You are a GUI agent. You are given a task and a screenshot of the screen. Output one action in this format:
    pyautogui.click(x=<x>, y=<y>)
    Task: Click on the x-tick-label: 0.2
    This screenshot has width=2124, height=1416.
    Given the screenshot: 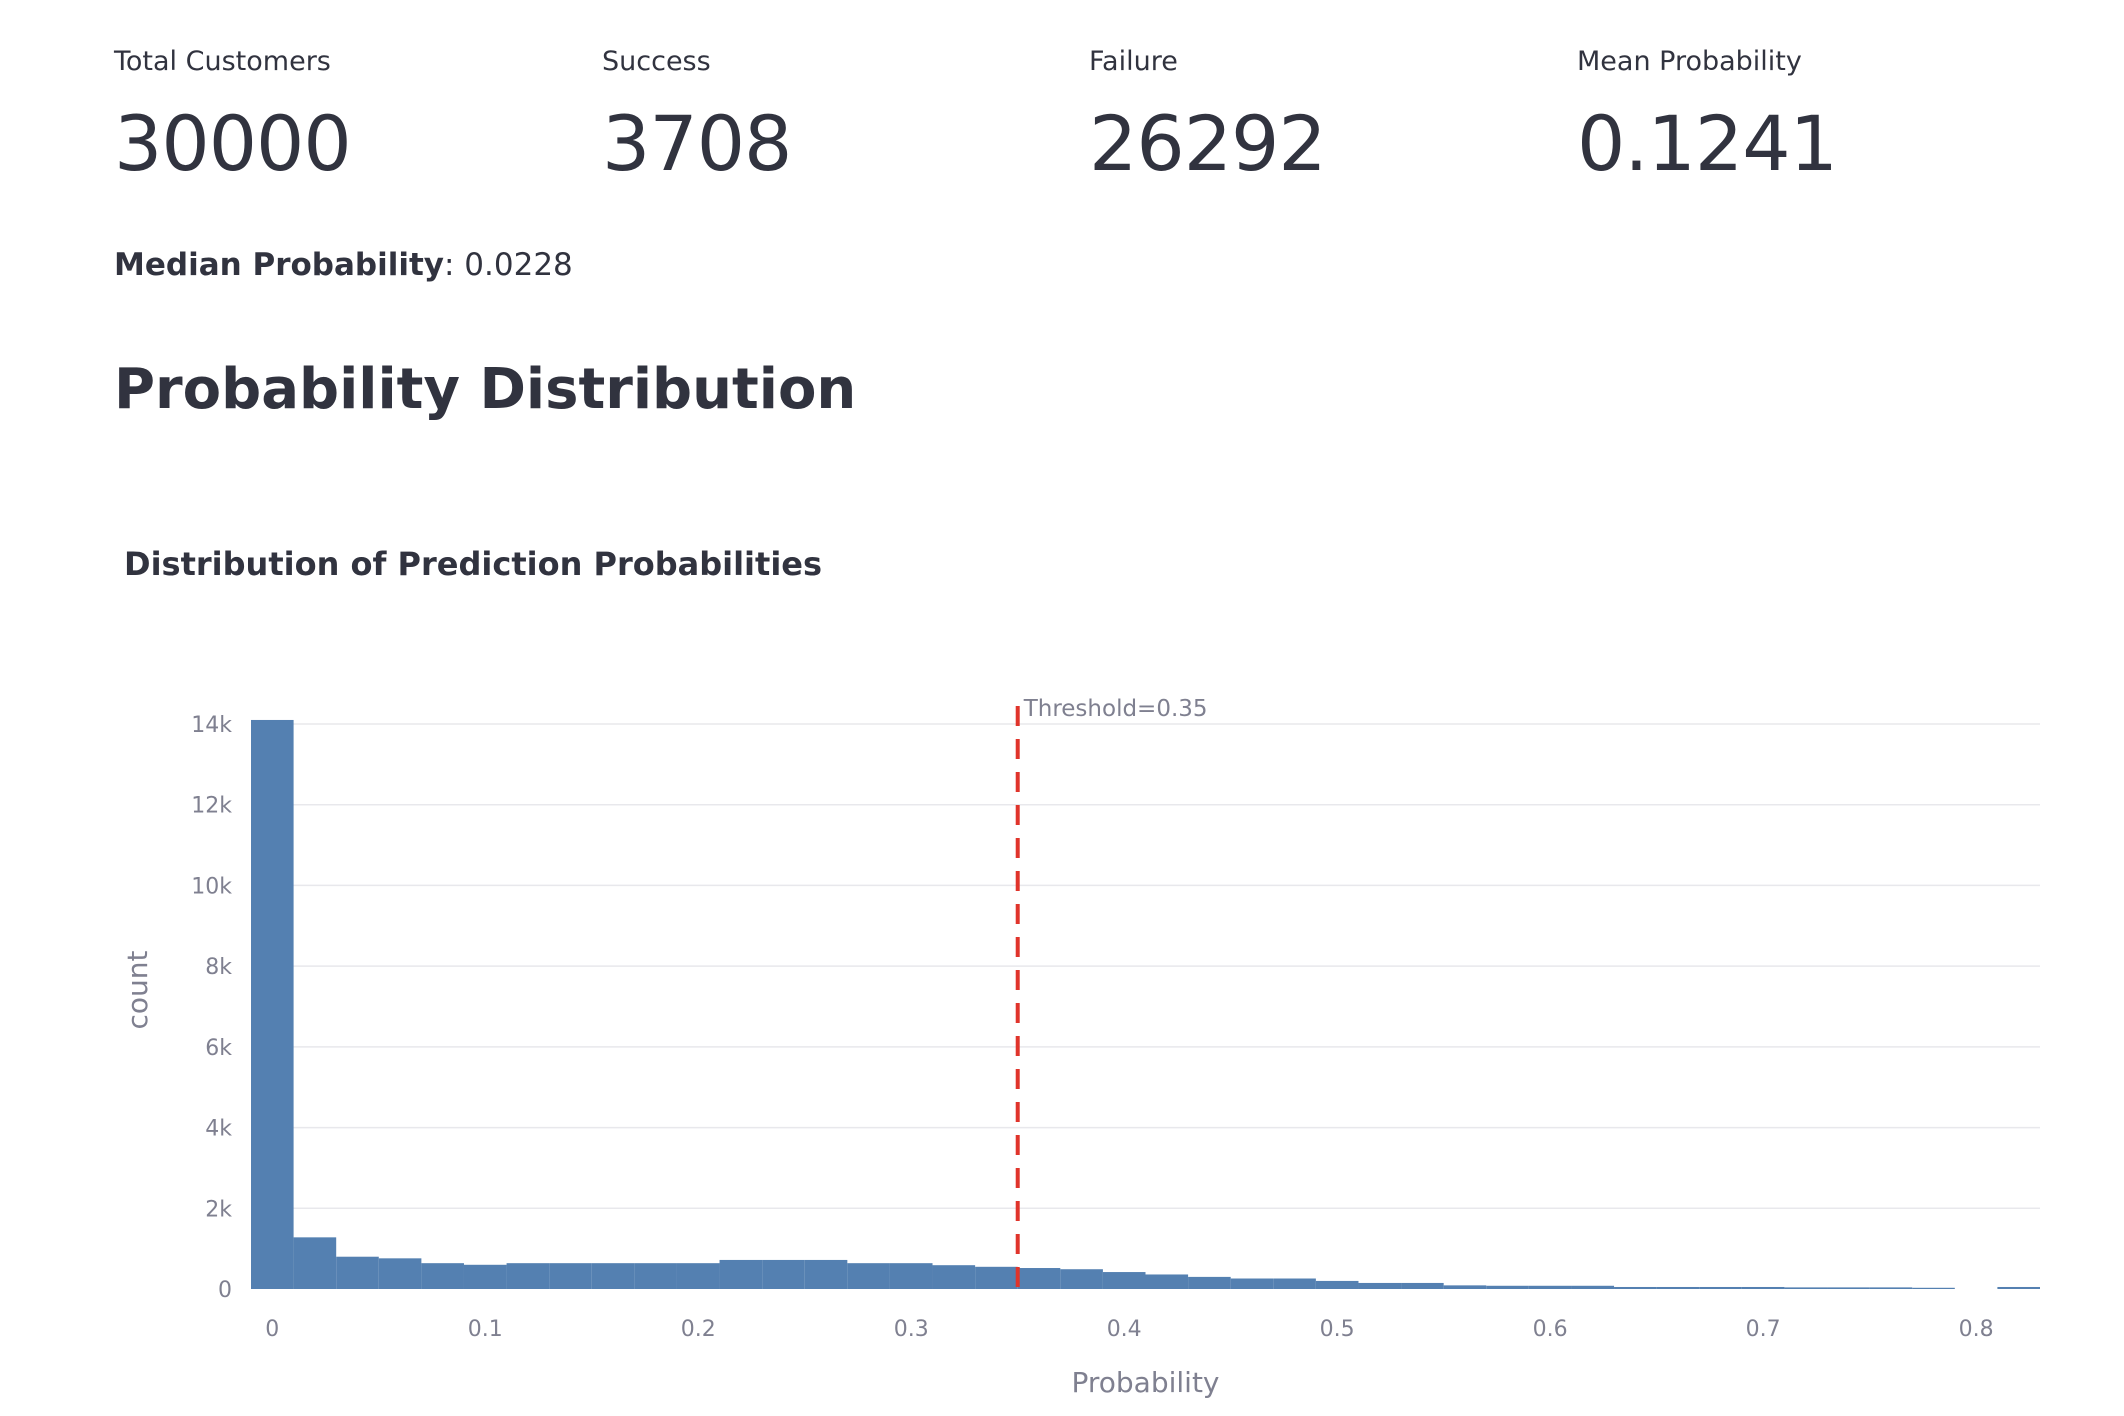 What is the action you would take?
    pyautogui.click(x=698, y=1329)
    